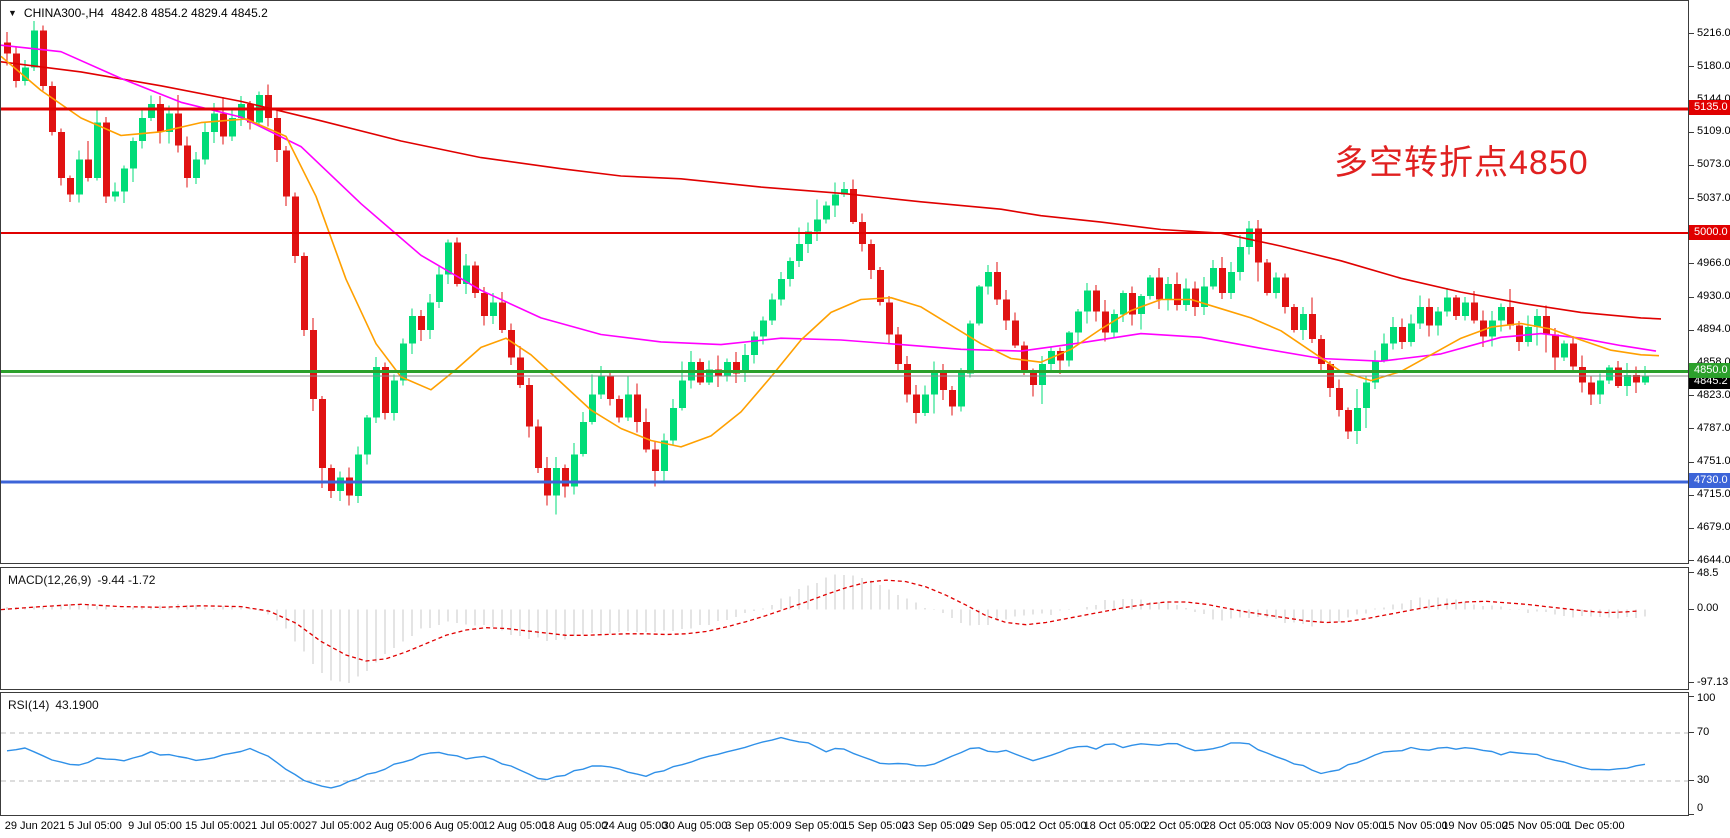  I want to click on price-tick-label: 4787.0, so click(1713, 428).